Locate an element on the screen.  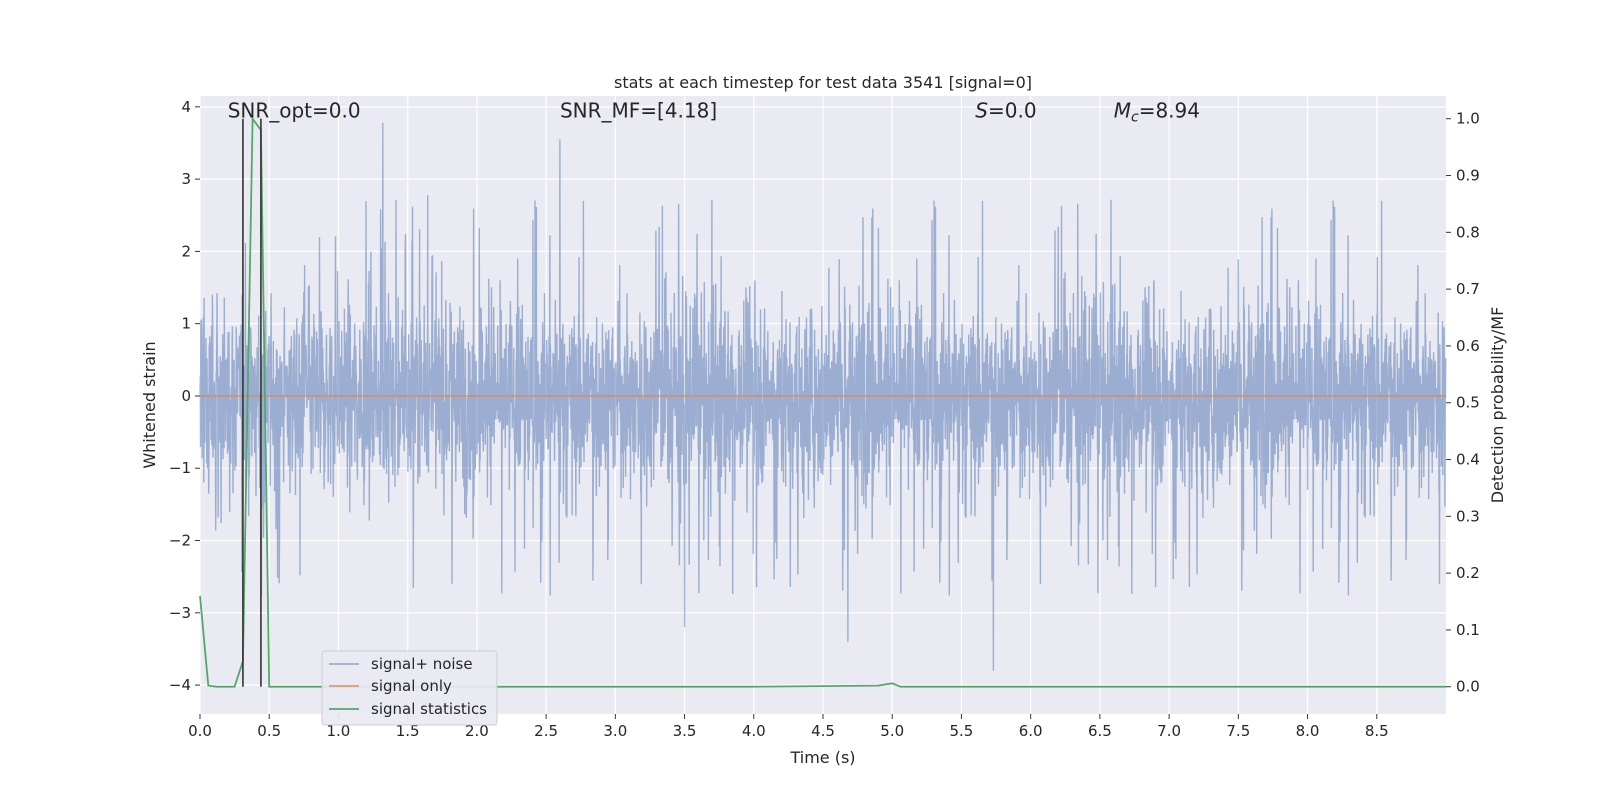
x-tick-label-0: 0.0 is located at coordinates (200, 731).